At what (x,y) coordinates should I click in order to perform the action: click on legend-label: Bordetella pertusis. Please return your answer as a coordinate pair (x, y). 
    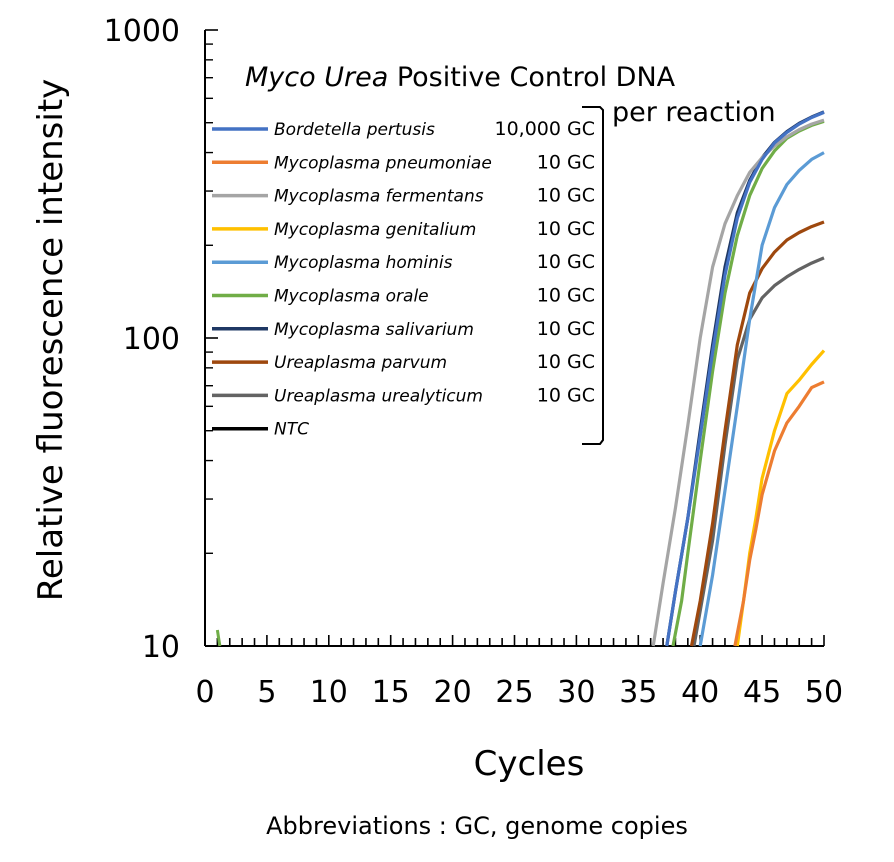
    Looking at the image, I should click on (354, 130).